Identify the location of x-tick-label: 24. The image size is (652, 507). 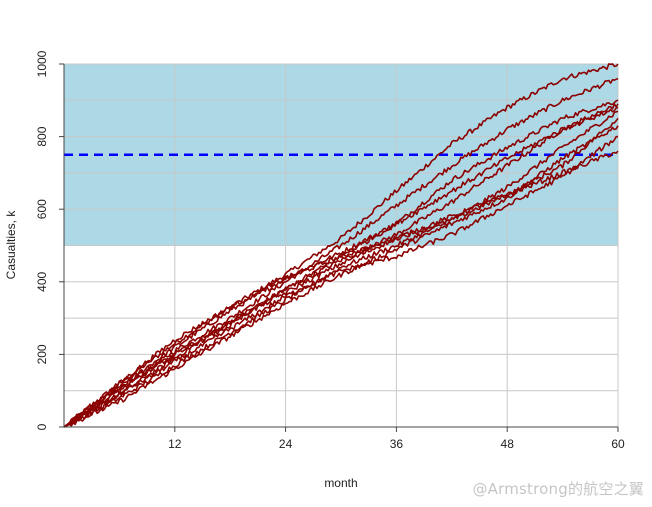
(286, 444).